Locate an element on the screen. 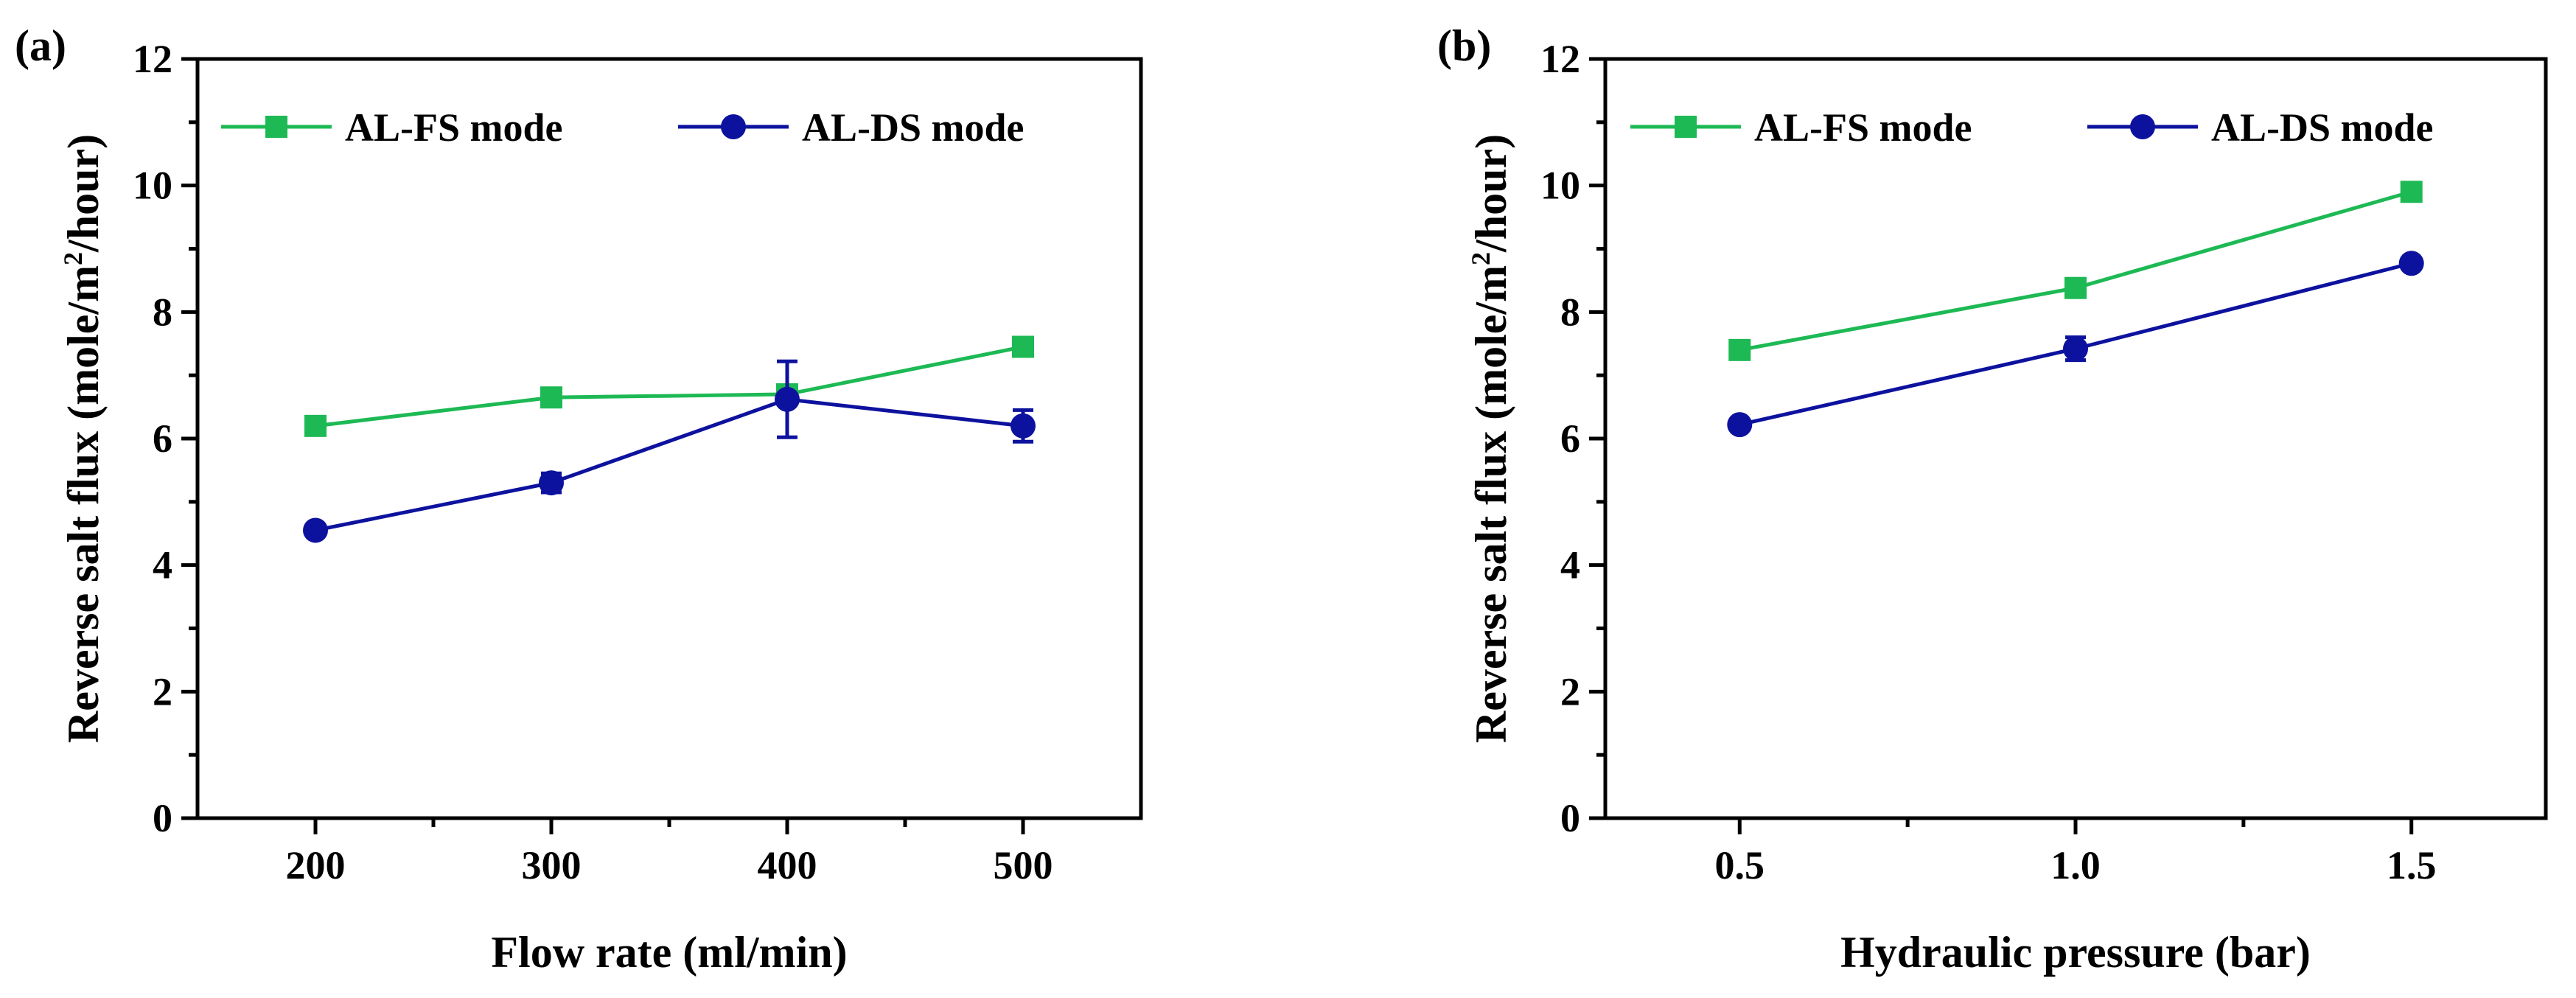 The height and width of the screenshot is (998, 2576). x-tick-label: 500 is located at coordinates (1024, 865).